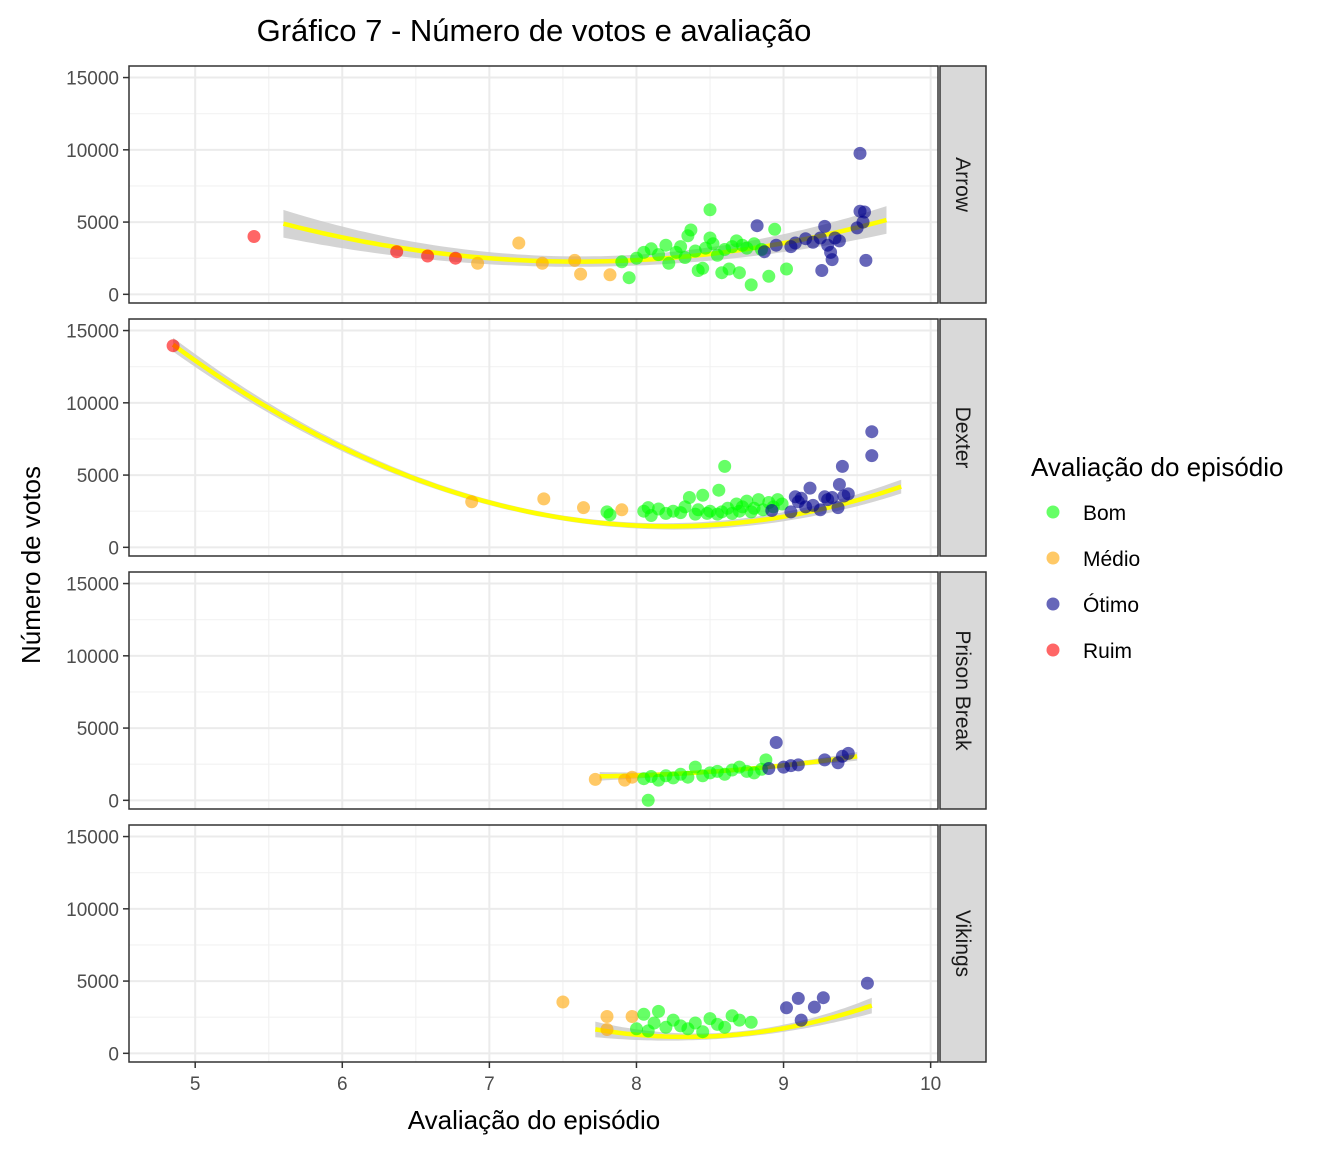 This screenshot has width=1344, height=1152. Describe the element at coordinates (195, 1084) in the screenshot. I see `x-tick-label: 5` at that location.